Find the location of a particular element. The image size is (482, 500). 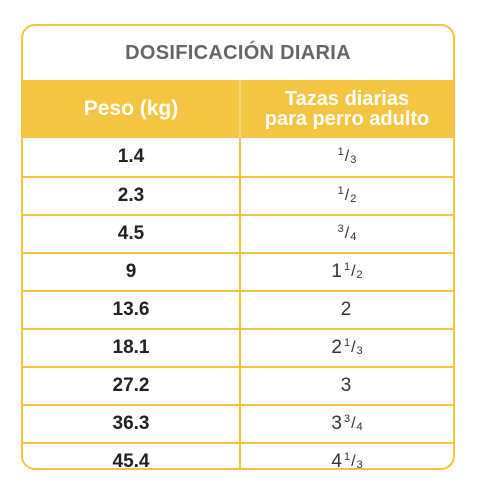

cups-cell: 2 1/3 is located at coordinates (346, 348).